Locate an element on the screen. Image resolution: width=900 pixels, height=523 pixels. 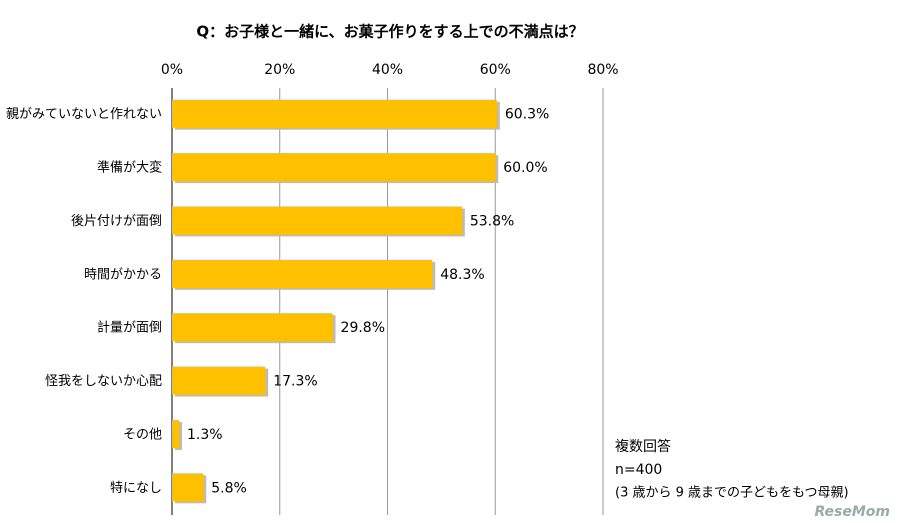
y-tick-label: 怪我をしないか心配 is located at coordinates (103, 381).